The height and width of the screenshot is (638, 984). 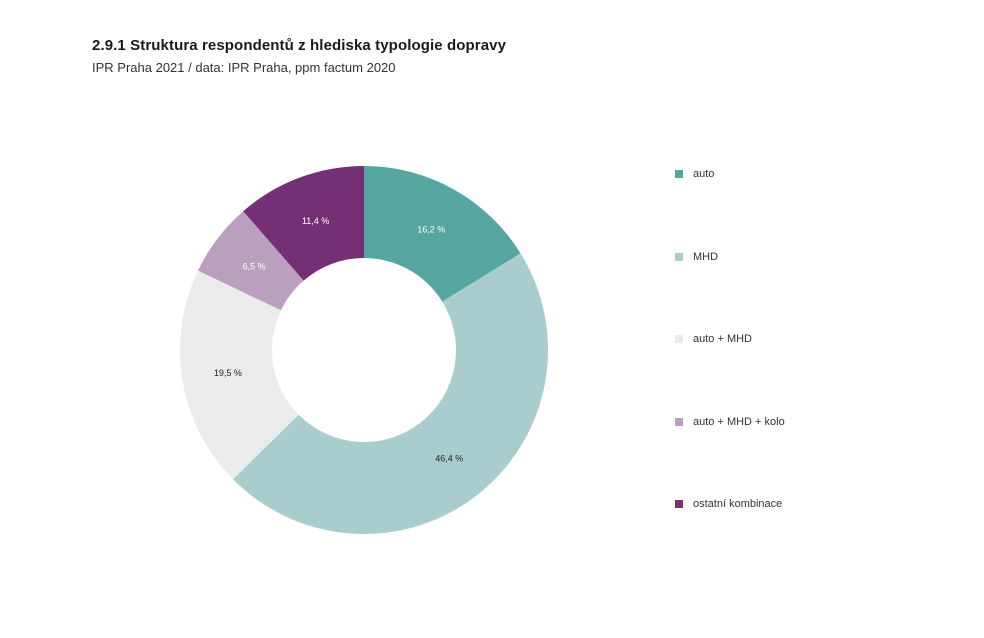 I want to click on slice-value-label: 46,4 %, so click(x=449, y=459).